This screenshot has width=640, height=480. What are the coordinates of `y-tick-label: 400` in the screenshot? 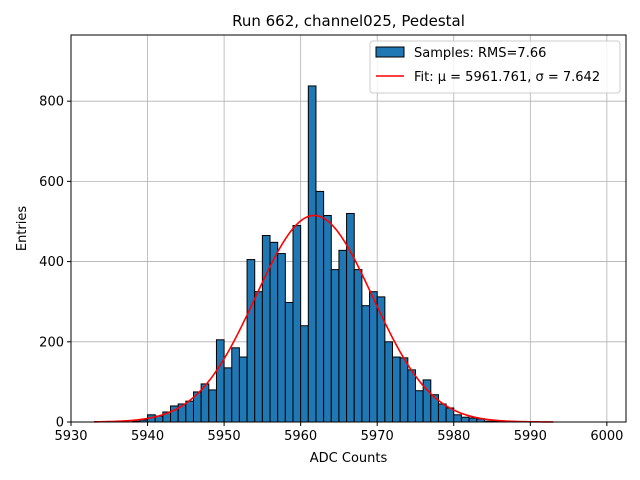 It's located at (51, 262).